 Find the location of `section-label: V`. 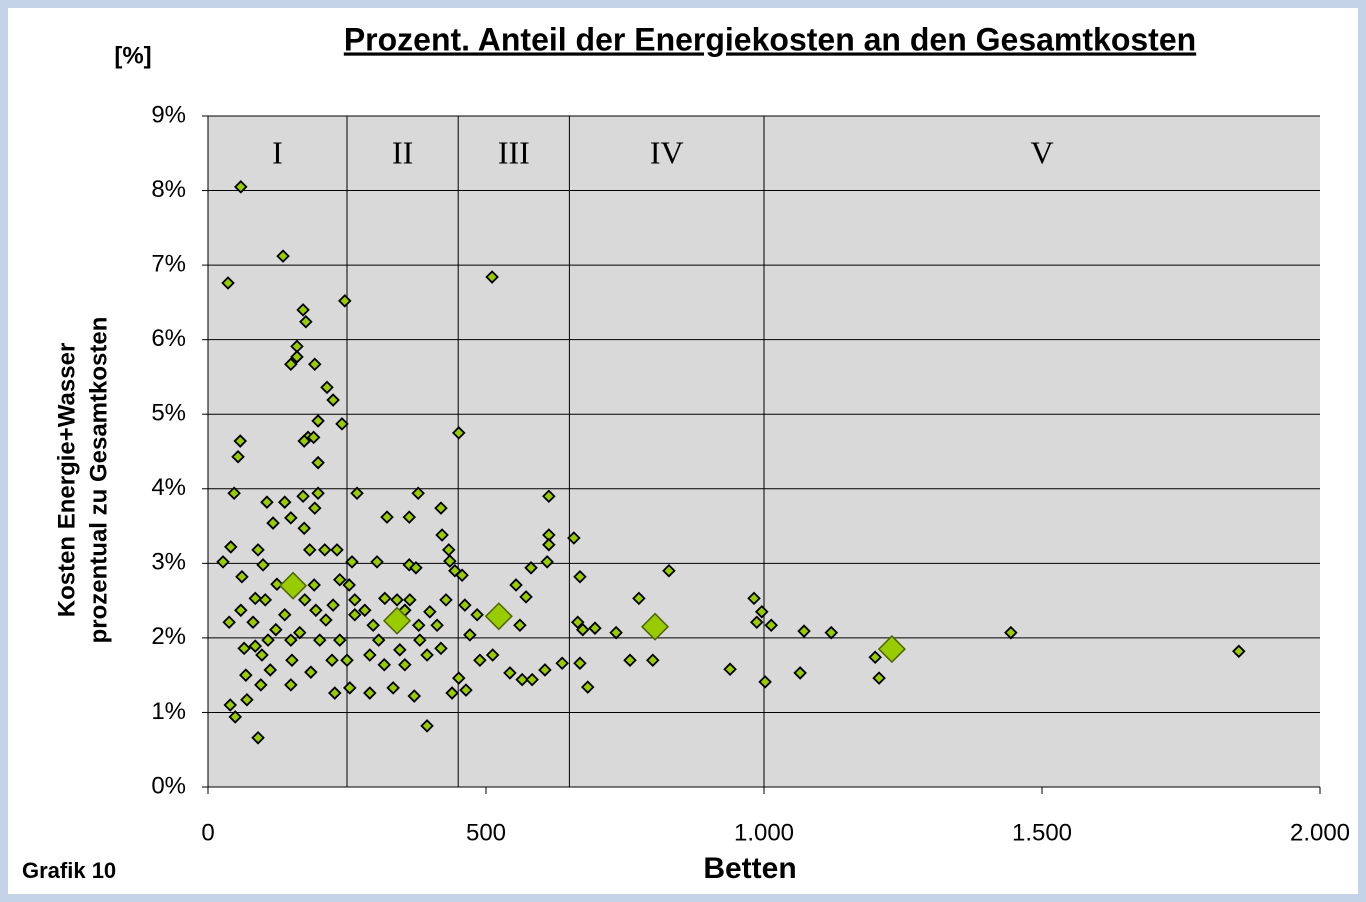

section-label: V is located at coordinates (1041, 152).